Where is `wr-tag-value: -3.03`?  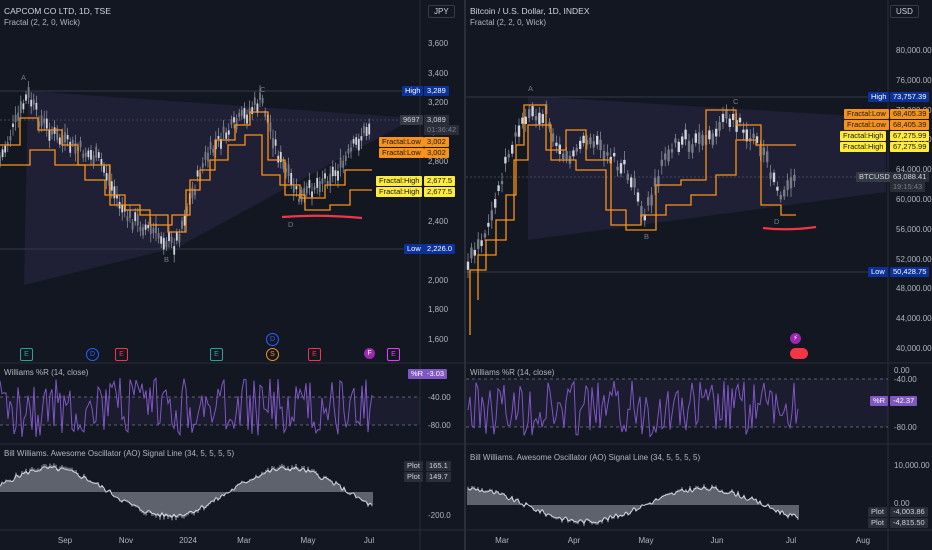 wr-tag-value: -3.03 is located at coordinates (436, 374).